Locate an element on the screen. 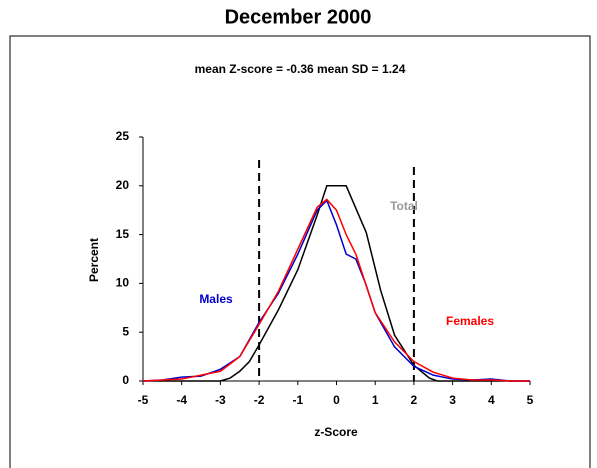  x-tick-label: -2 is located at coordinates (259, 400).